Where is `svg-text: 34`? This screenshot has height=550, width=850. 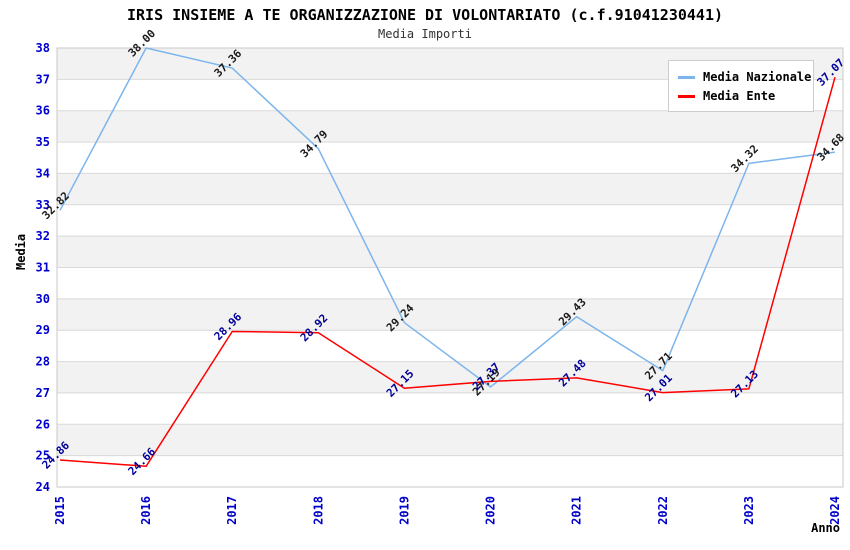
svg-text: 34 is located at coordinates (43, 173).